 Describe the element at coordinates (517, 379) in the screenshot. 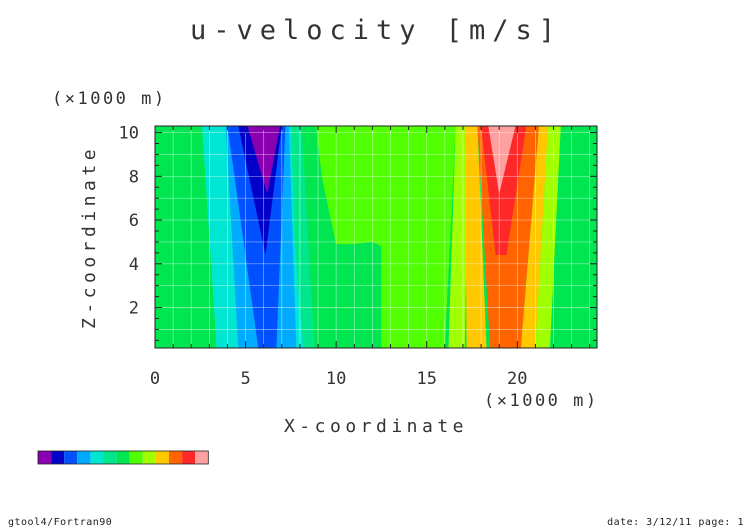

I see `x-tick-label: 20` at that location.